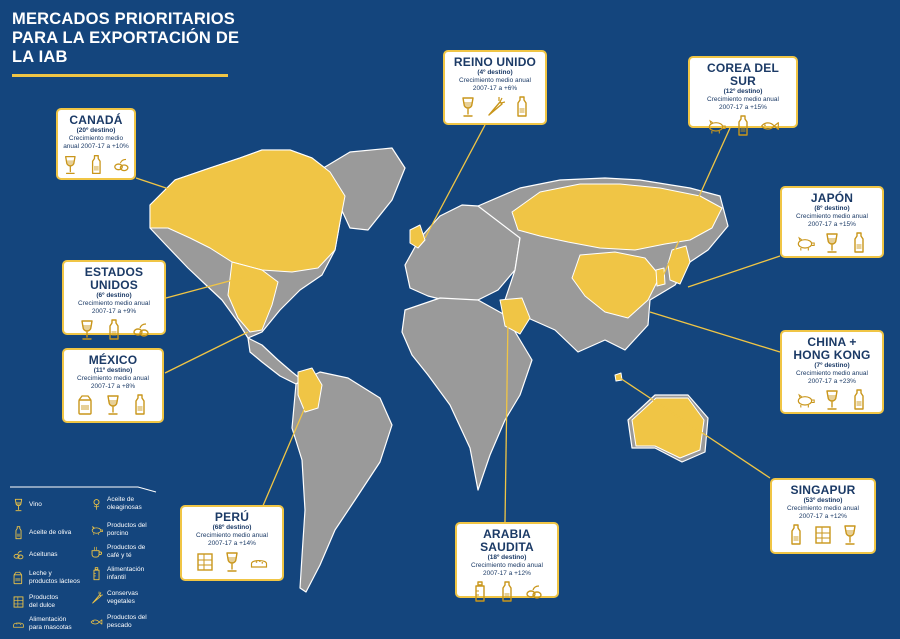 The image size is (900, 639). Describe the element at coordinates (832, 400) in the screenshot. I see `card-china-icons` at that location.